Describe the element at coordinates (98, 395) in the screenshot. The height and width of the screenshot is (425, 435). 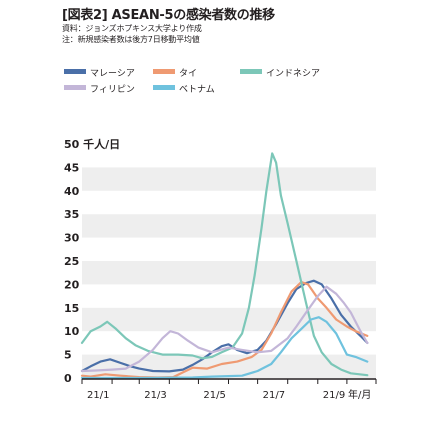
I see `x-tick-label: 21/1` at that location.